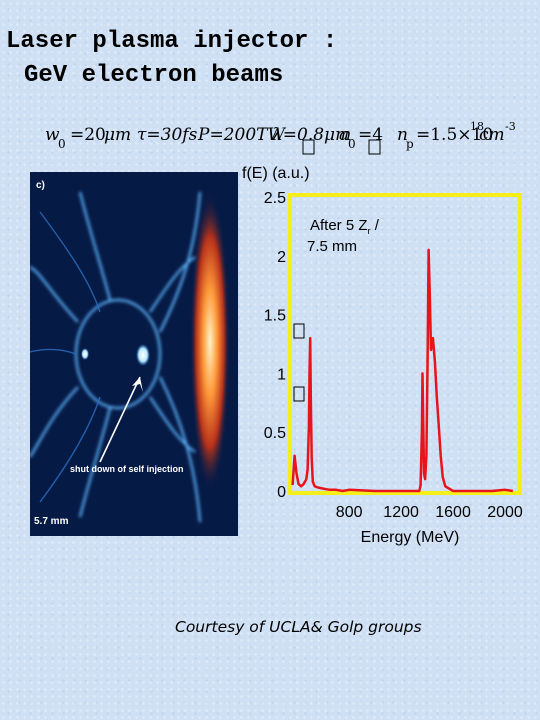 The image size is (540, 720). Describe the element at coordinates (492, 135) in the screenshot. I see `param-np-unit: cm` at that location.